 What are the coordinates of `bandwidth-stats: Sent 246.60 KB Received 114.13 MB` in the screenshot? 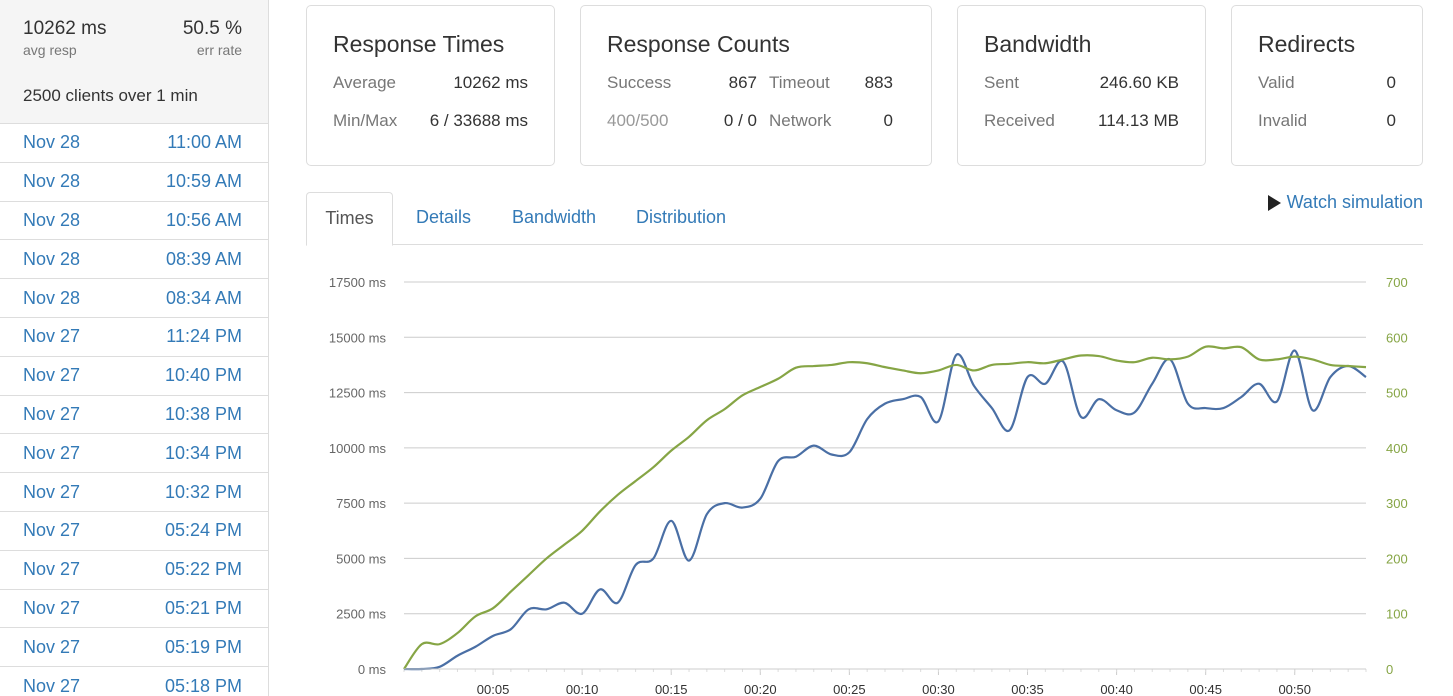 It's located at (1081, 108).